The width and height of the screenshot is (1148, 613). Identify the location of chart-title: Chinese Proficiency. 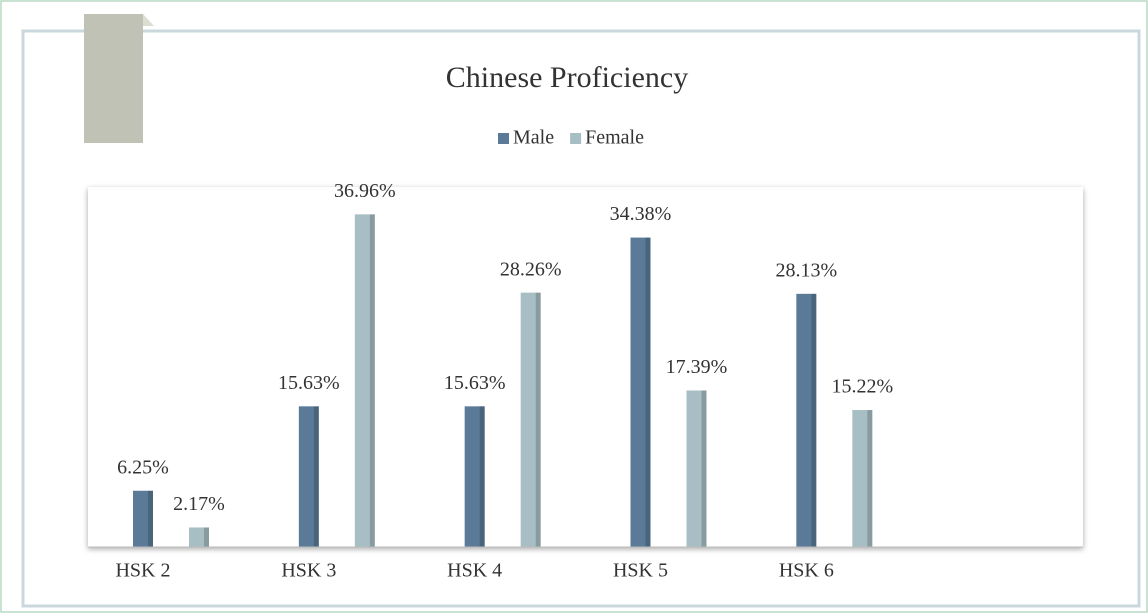
(567, 77).